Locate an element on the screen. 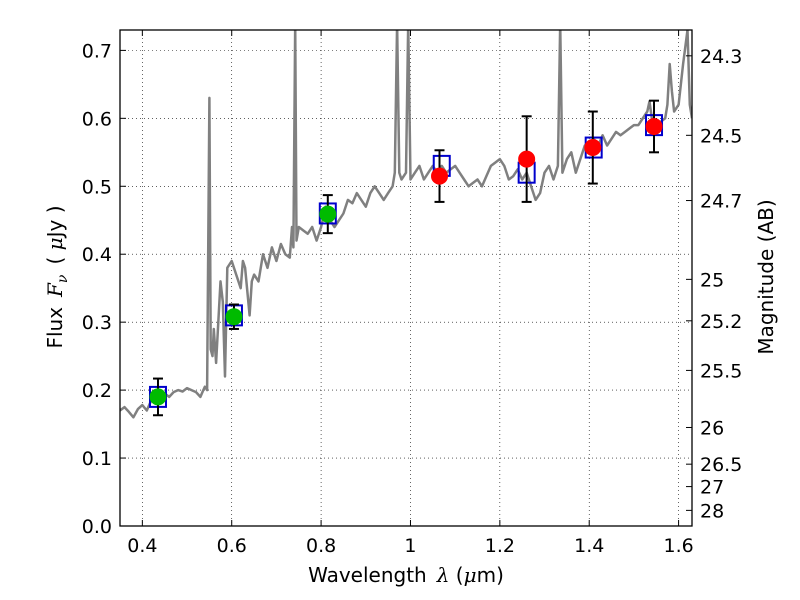 This screenshot has width=800, height=600. x-tick-label: 1.2 is located at coordinates (500, 546).